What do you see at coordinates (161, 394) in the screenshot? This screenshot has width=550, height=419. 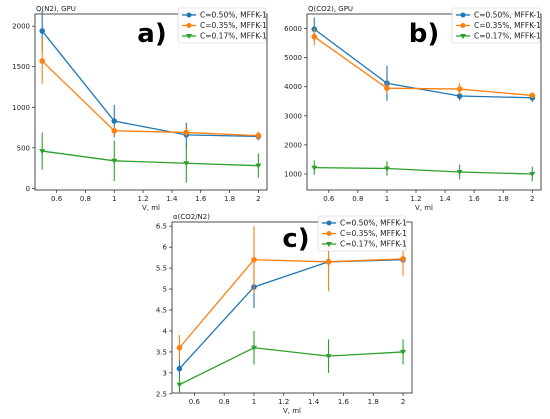 I see `y-tick-label: 2.5` at bounding box center [161, 394].